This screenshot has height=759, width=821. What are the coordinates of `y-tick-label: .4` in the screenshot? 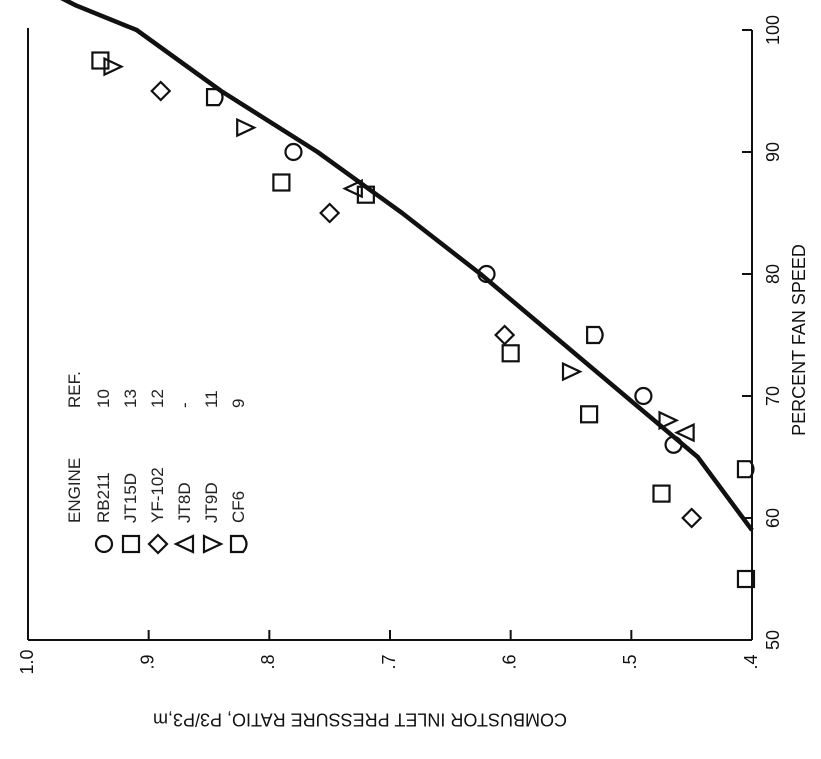 It's located at (751, 661).